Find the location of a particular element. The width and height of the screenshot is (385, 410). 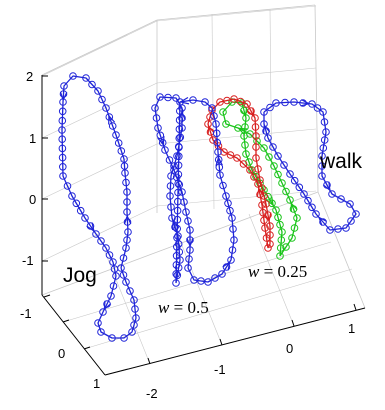

jog-label: Jog is located at coordinates (80, 275).